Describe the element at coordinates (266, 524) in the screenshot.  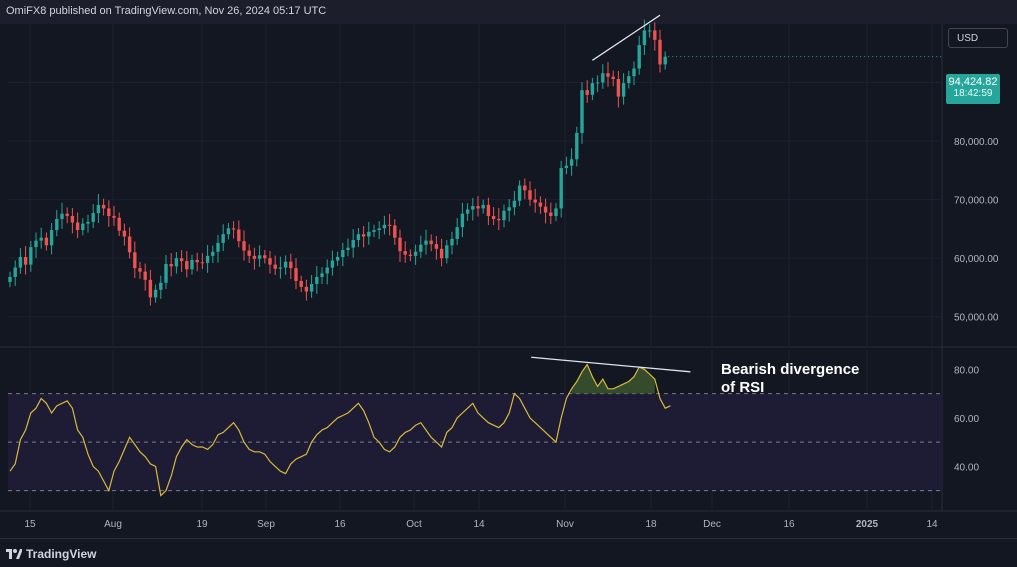
I see `x-tick-label: Sep` at that location.